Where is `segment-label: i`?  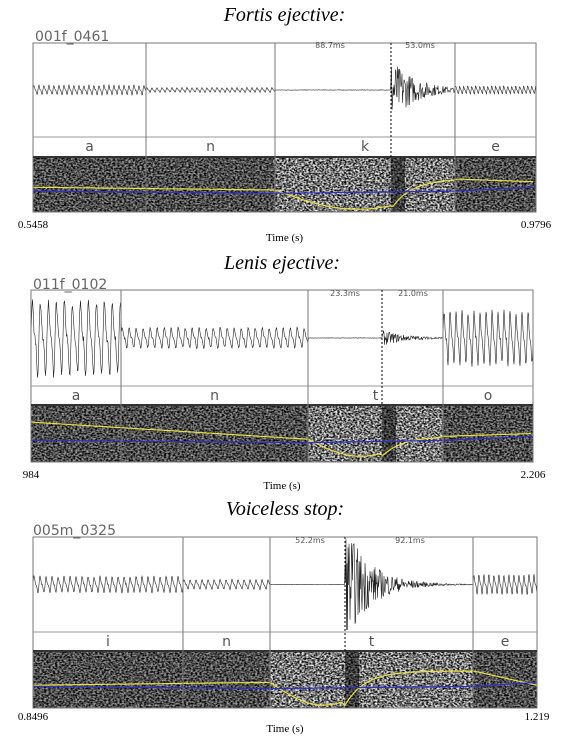 segment-label: i is located at coordinates (108, 642).